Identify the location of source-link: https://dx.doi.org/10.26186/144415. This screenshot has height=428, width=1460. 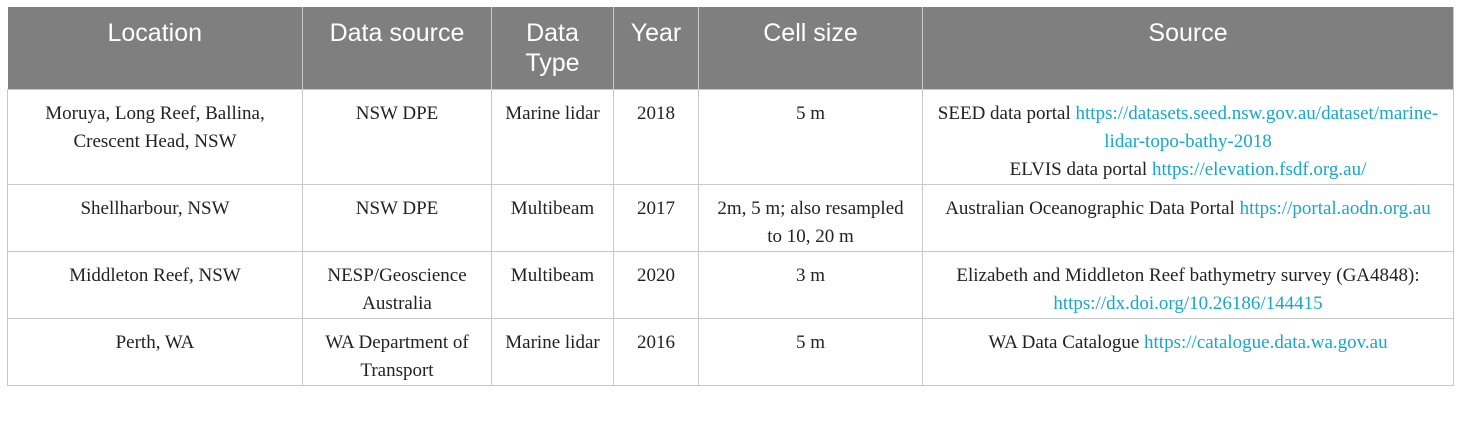
(1188, 303).